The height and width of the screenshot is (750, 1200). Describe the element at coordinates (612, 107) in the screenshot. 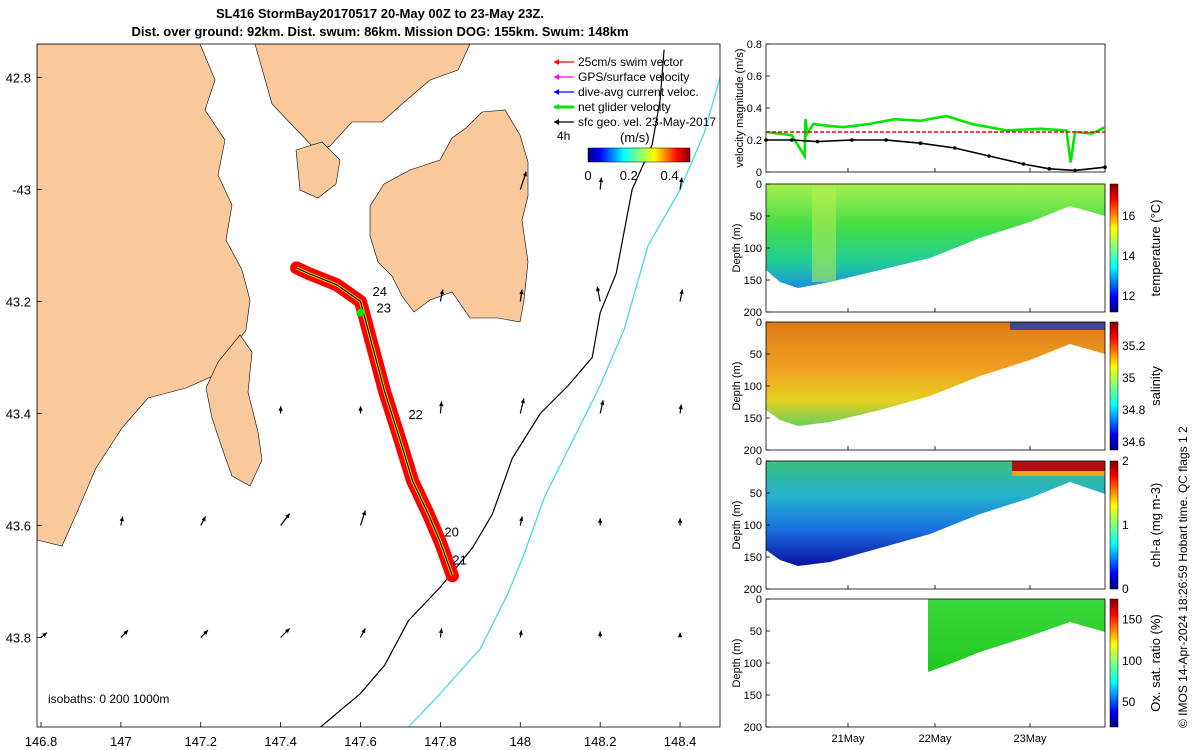

I see `legend-item: net glider velocity` at that location.